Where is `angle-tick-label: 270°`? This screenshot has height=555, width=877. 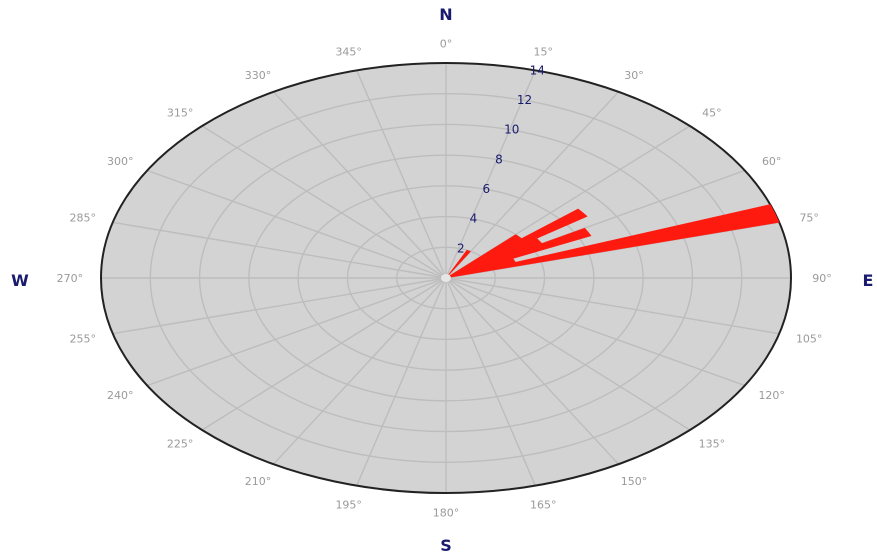 angle-tick-label: 270° is located at coordinates (70, 278).